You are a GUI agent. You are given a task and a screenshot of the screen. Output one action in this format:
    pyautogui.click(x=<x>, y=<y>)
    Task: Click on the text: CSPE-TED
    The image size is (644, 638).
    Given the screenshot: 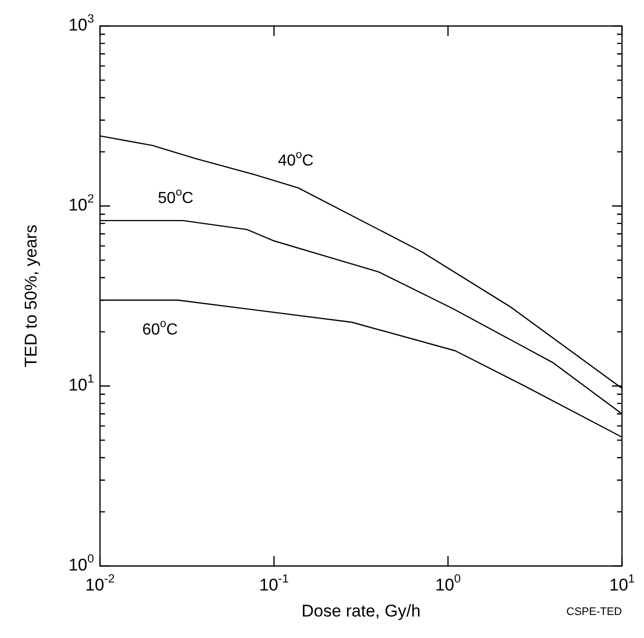 What is the action you would take?
    pyautogui.click(x=594, y=612)
    